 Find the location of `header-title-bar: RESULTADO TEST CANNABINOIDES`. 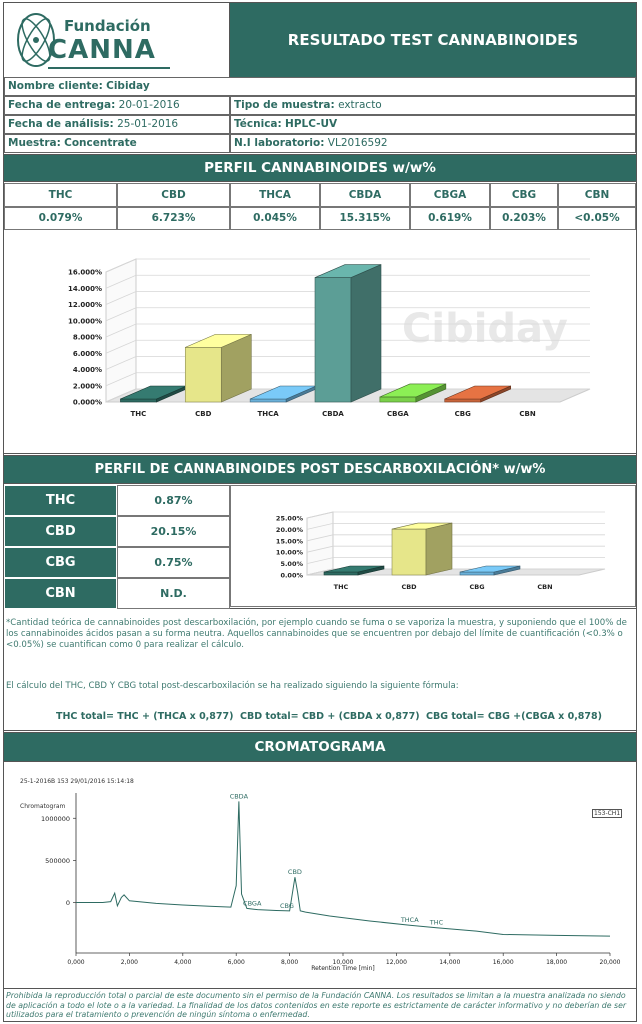

header-title-bar: RESULTADO TEST CANNABINOIDES is located at coordinates (433, 40).